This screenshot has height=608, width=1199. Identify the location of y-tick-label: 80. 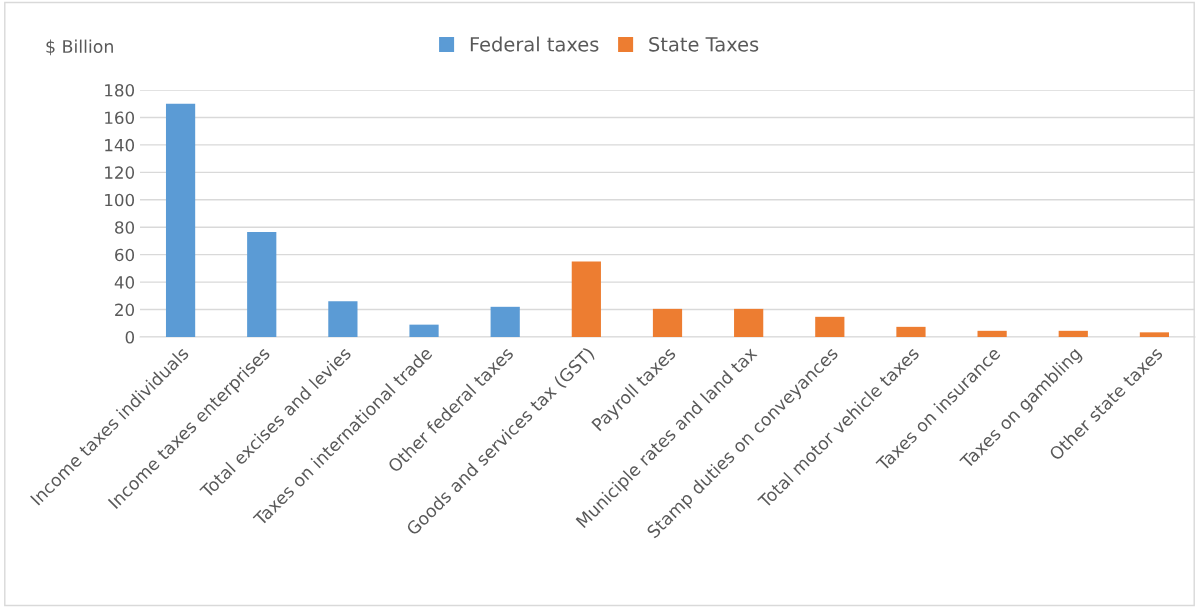
(125, 227).